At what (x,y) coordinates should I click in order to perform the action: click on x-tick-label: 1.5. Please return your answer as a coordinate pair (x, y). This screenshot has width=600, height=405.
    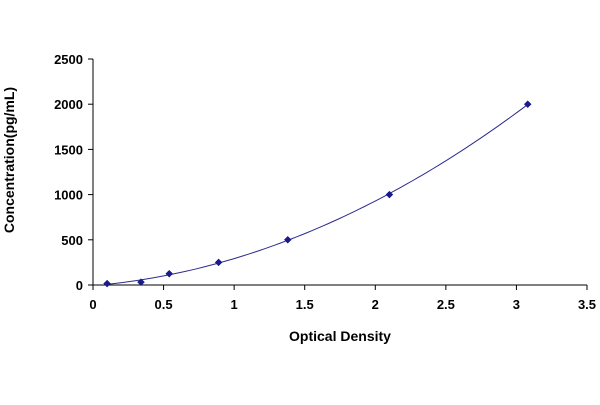
    Looking at the image, I should click on (305, 304).